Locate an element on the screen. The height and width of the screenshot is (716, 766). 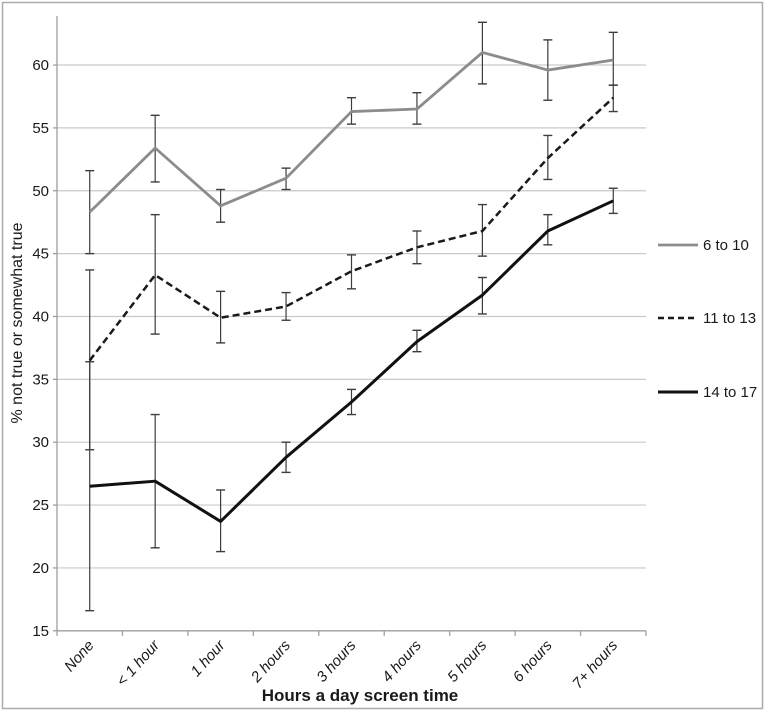
y-tick-label: 25 is located at coordinates (40, 505).